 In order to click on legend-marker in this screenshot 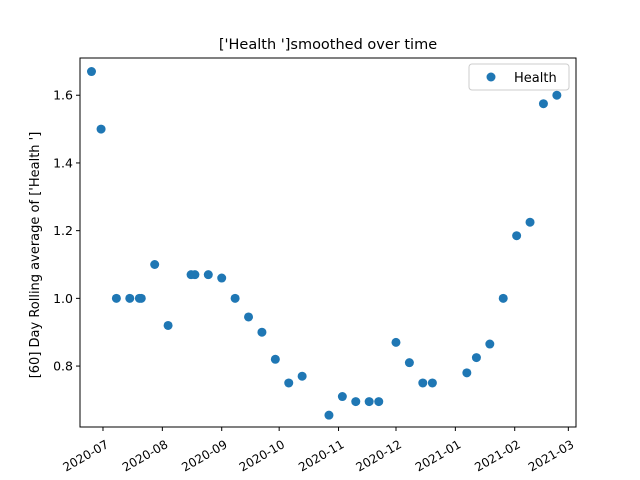, I will do `click(491, 77)`.